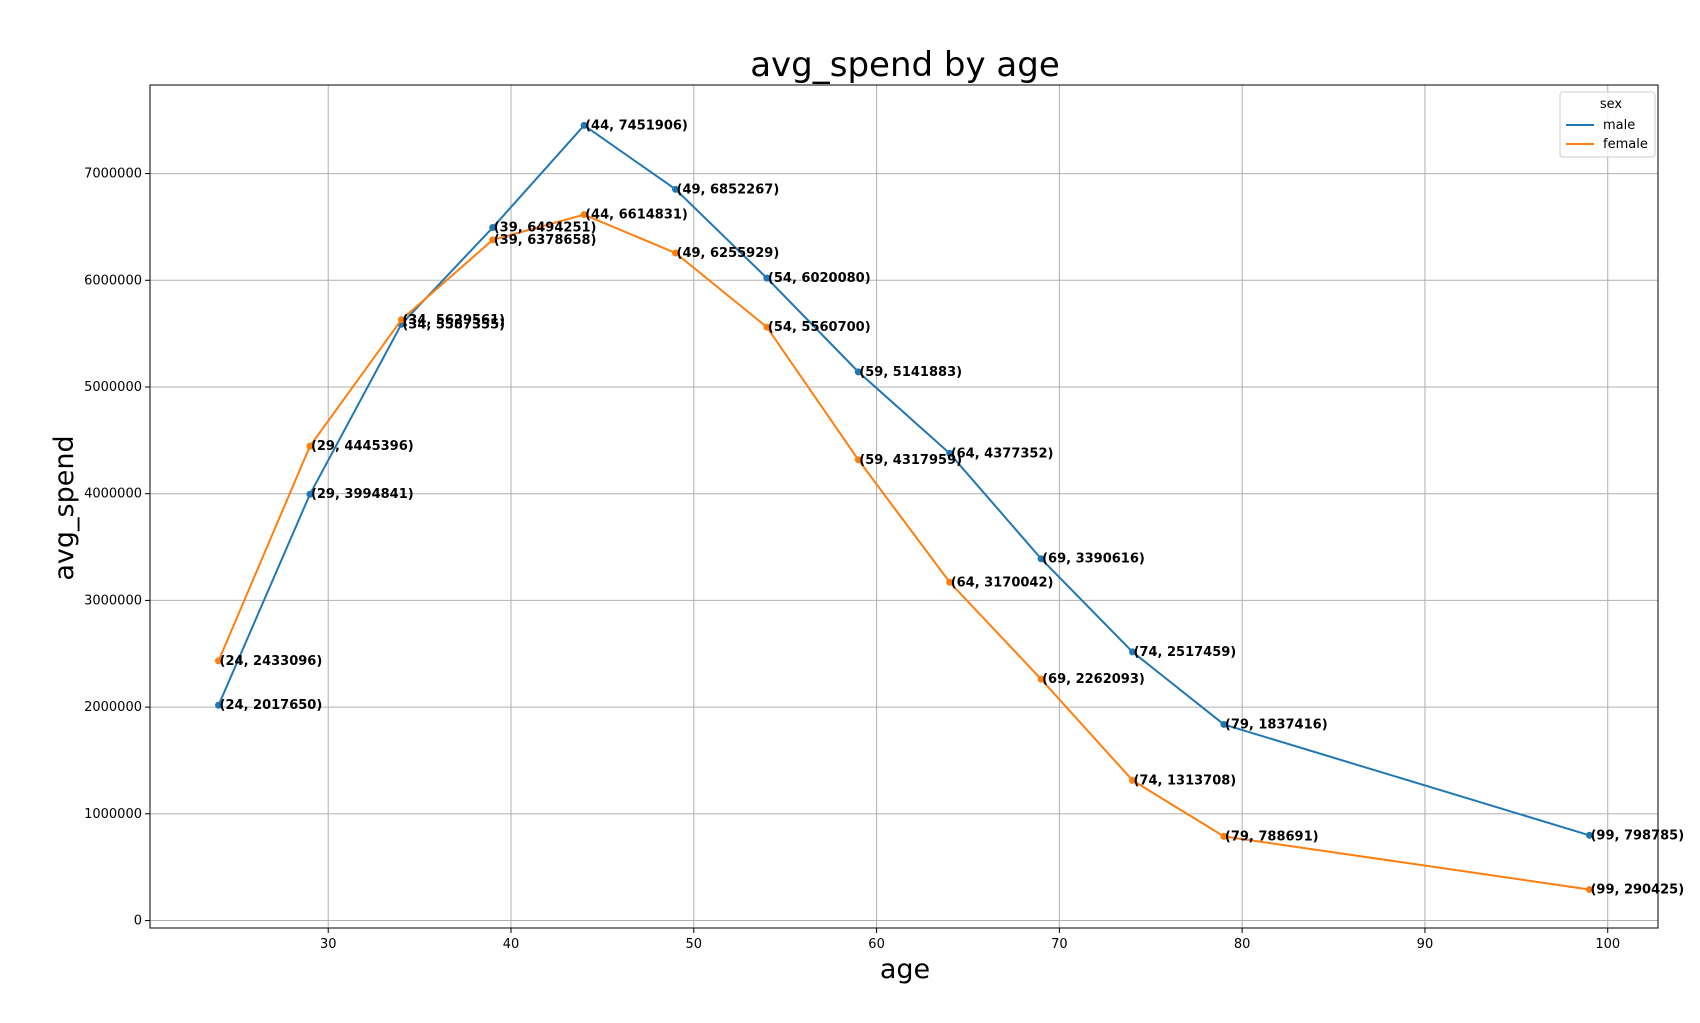  What do you see at coordinates (1619, 125) in the screenshot?
I see `legend-label-male: male` at bounding box center [1619, 125].